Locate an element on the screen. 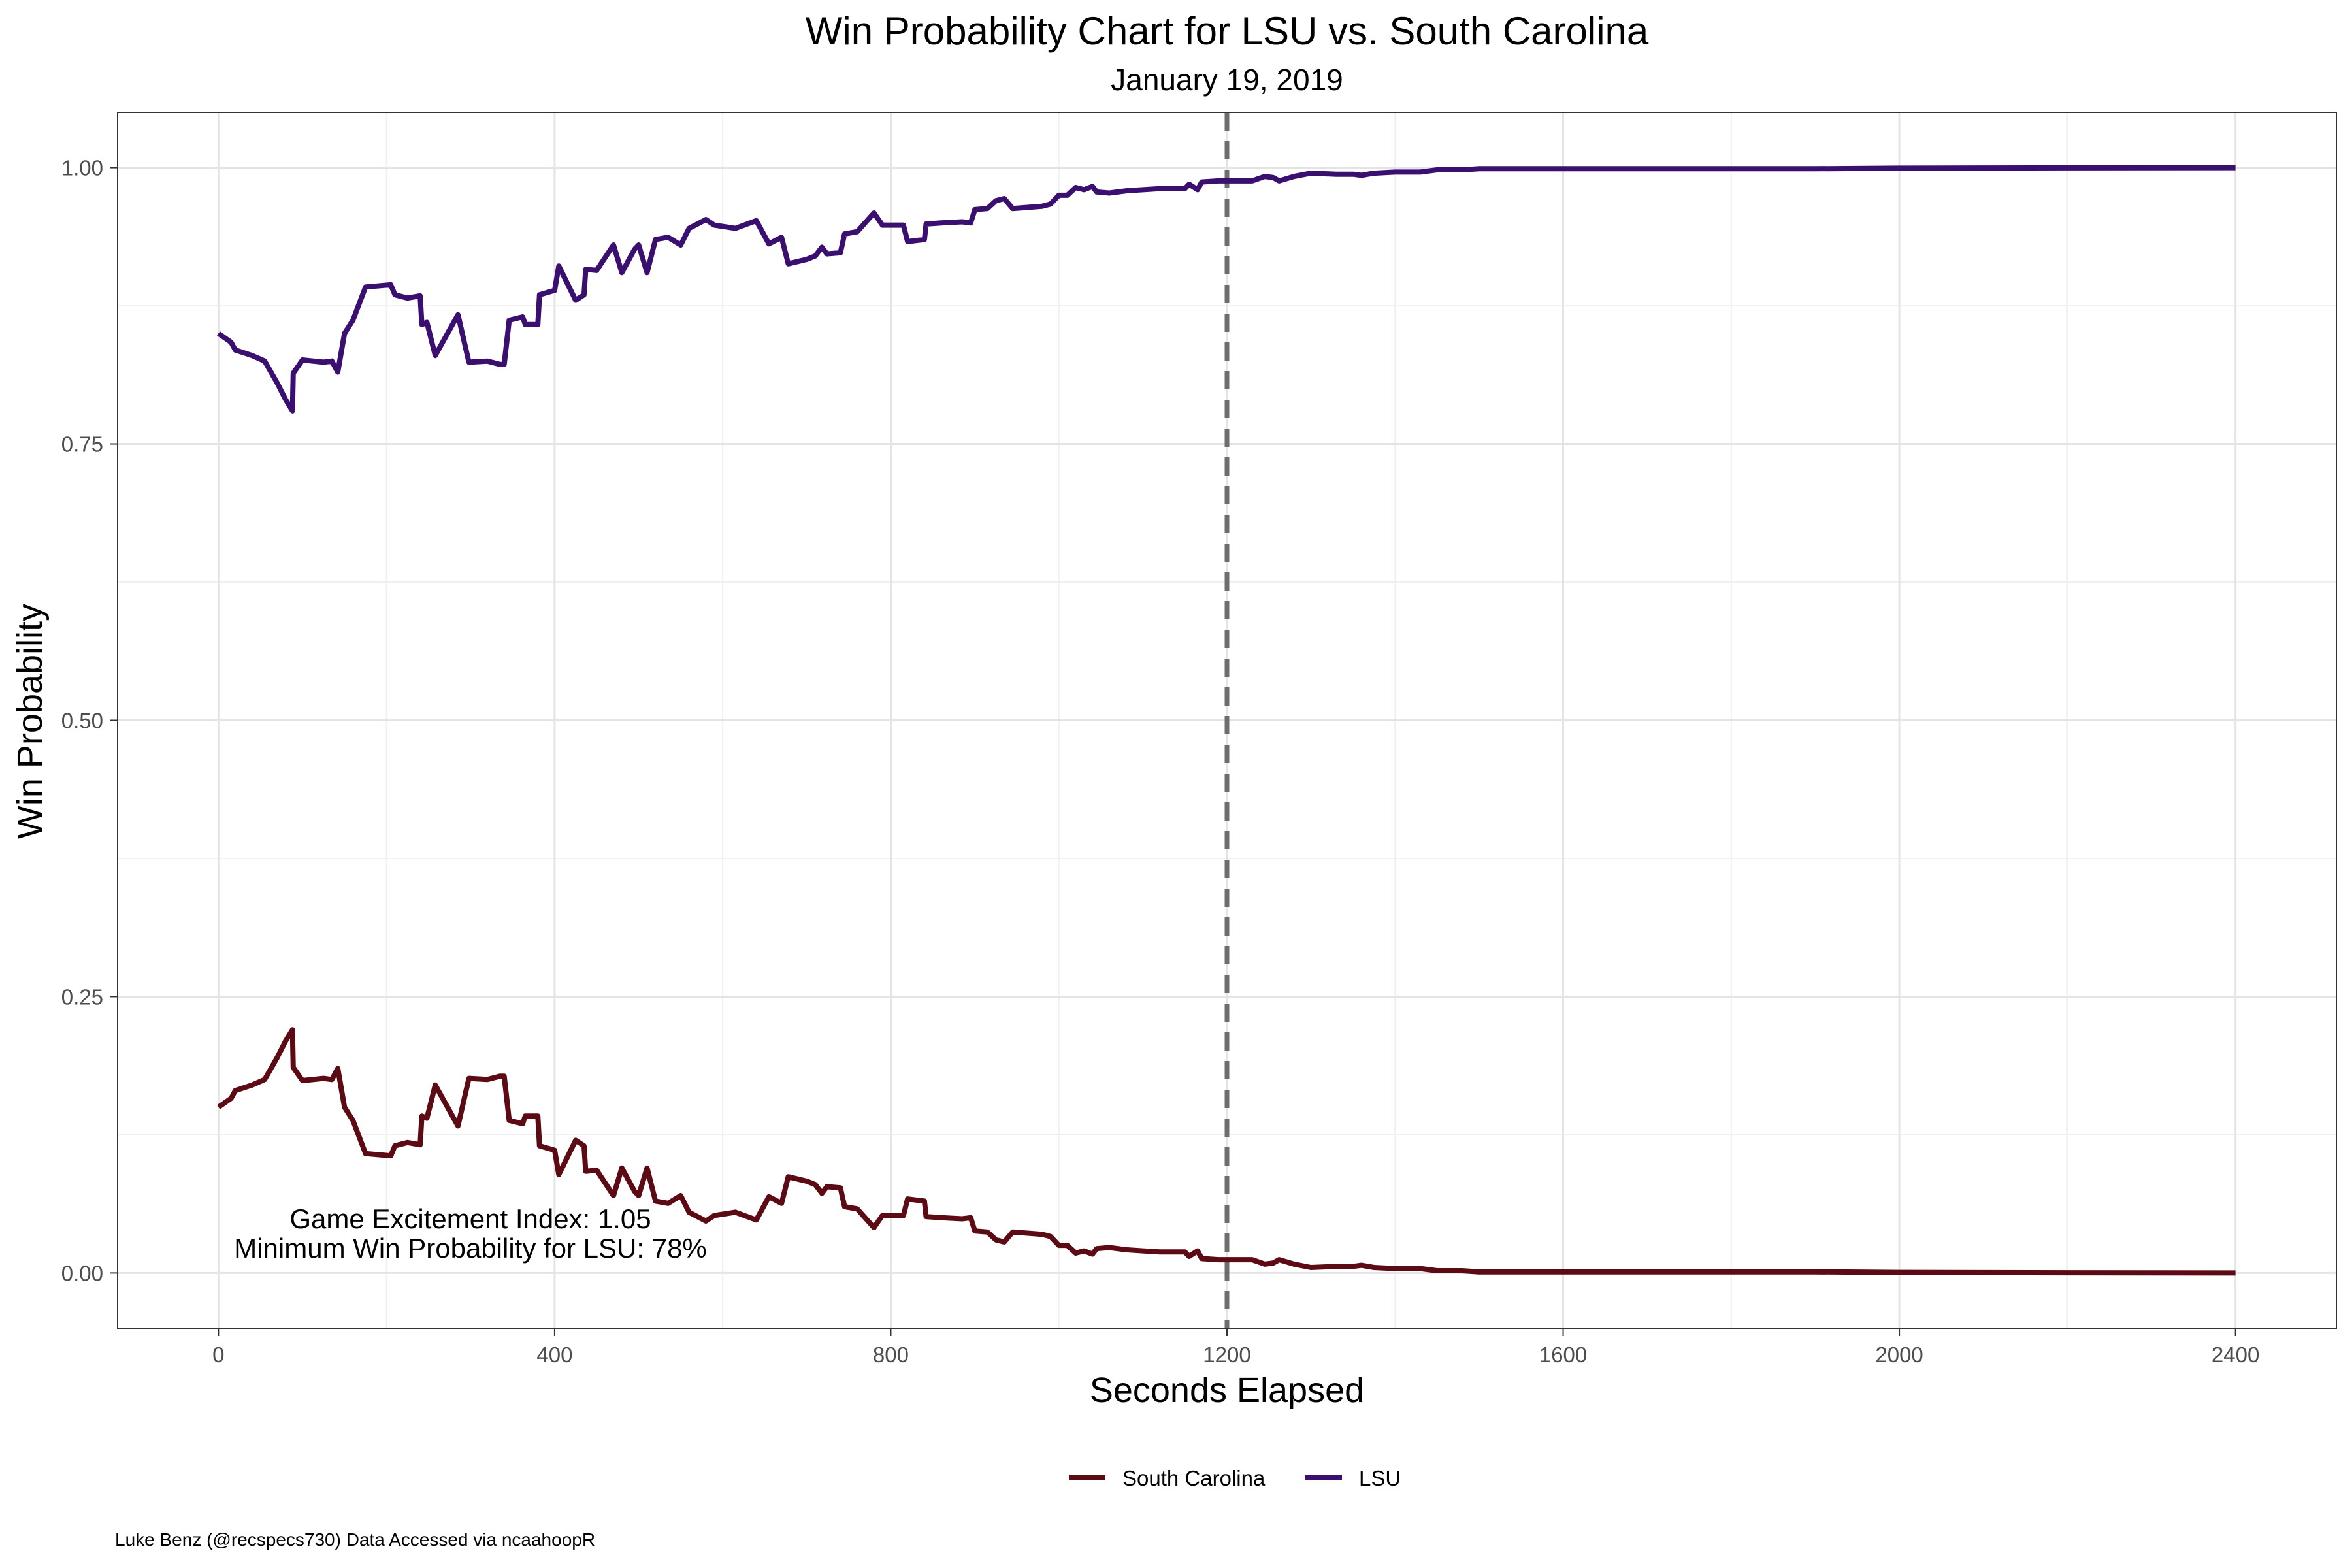 This screenshot has width=2352, height=1568. y-tick-label: 0.00 is located at coordinates (82, 1273).